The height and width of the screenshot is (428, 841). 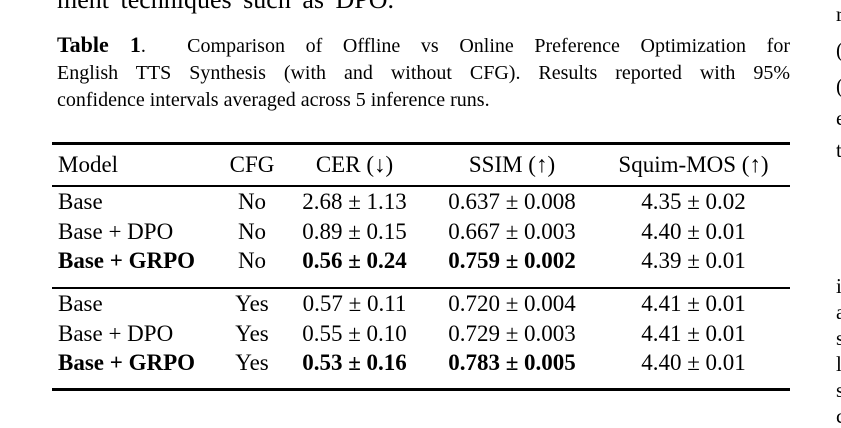 I want to click on table-header: Model CFG CER (↓) SSIM (↑) Squim-MOS (↑), so click(x=421, y=164).